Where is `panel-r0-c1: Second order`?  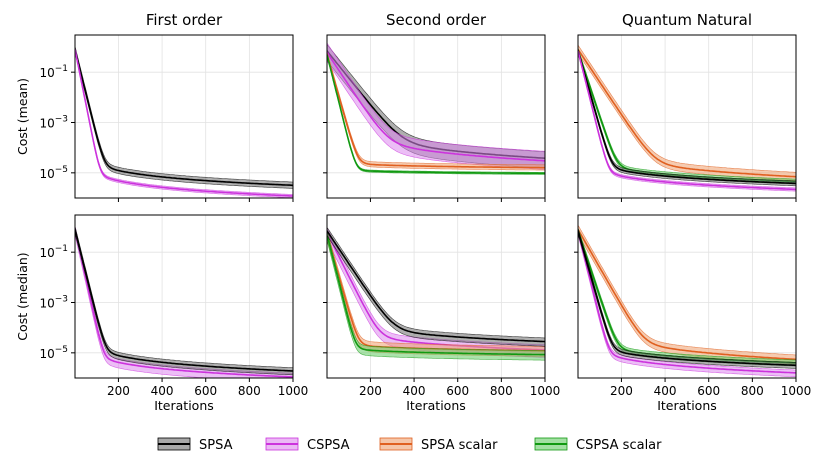 panel-r0-c1: Second order is located at coordinates (434, 106).